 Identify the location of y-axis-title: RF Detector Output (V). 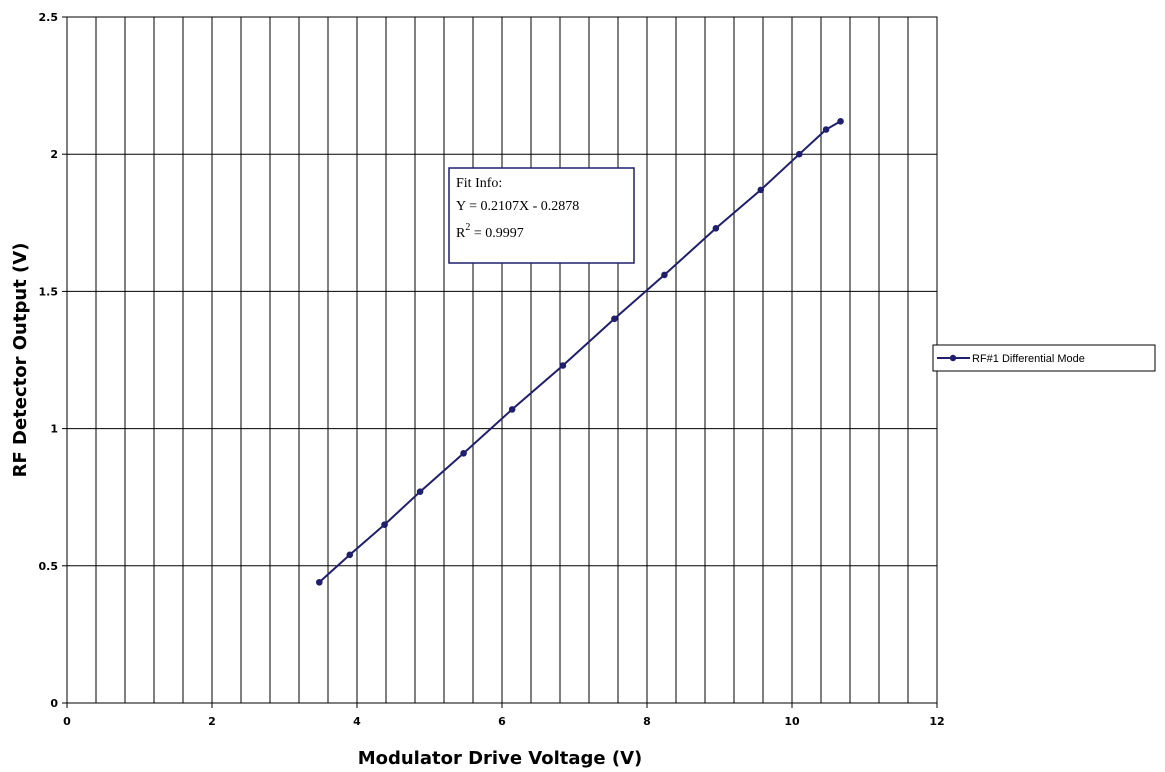
(20, 360).